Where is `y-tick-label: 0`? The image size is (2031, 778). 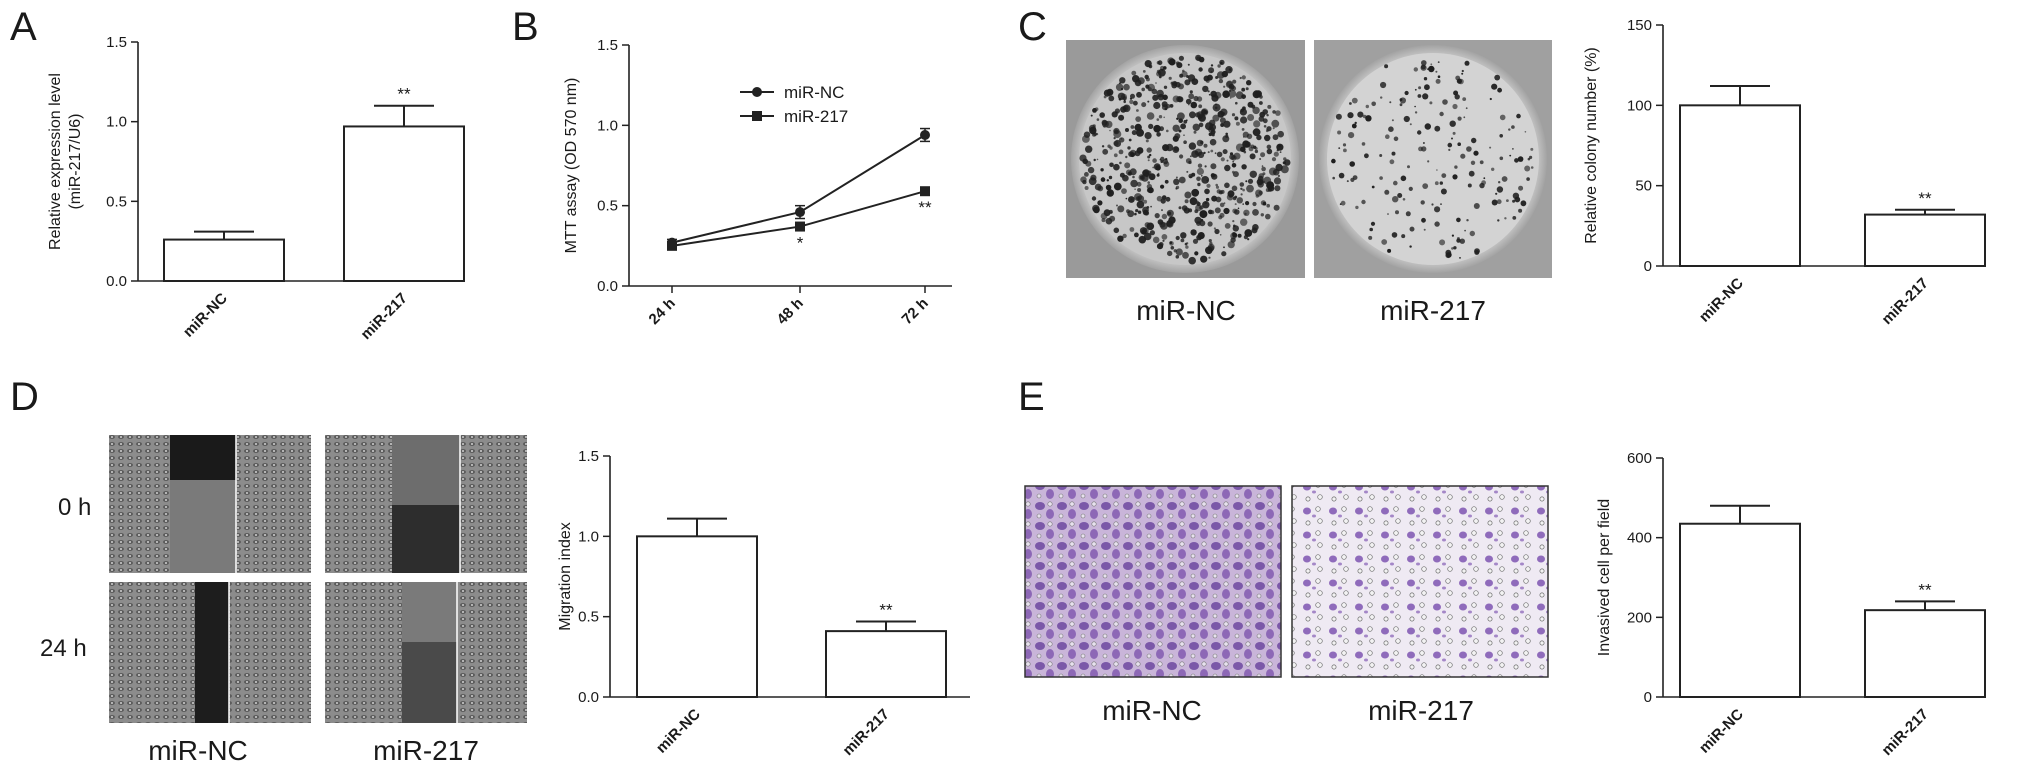
y-tick-label: 0 is located at coordinates (1648, 266).